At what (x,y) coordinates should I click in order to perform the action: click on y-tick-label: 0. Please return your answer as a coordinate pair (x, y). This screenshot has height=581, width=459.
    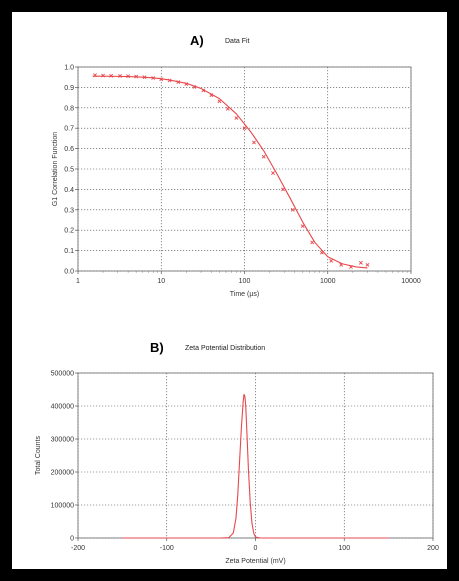
    Looking at the image, I should click on (72, 539).